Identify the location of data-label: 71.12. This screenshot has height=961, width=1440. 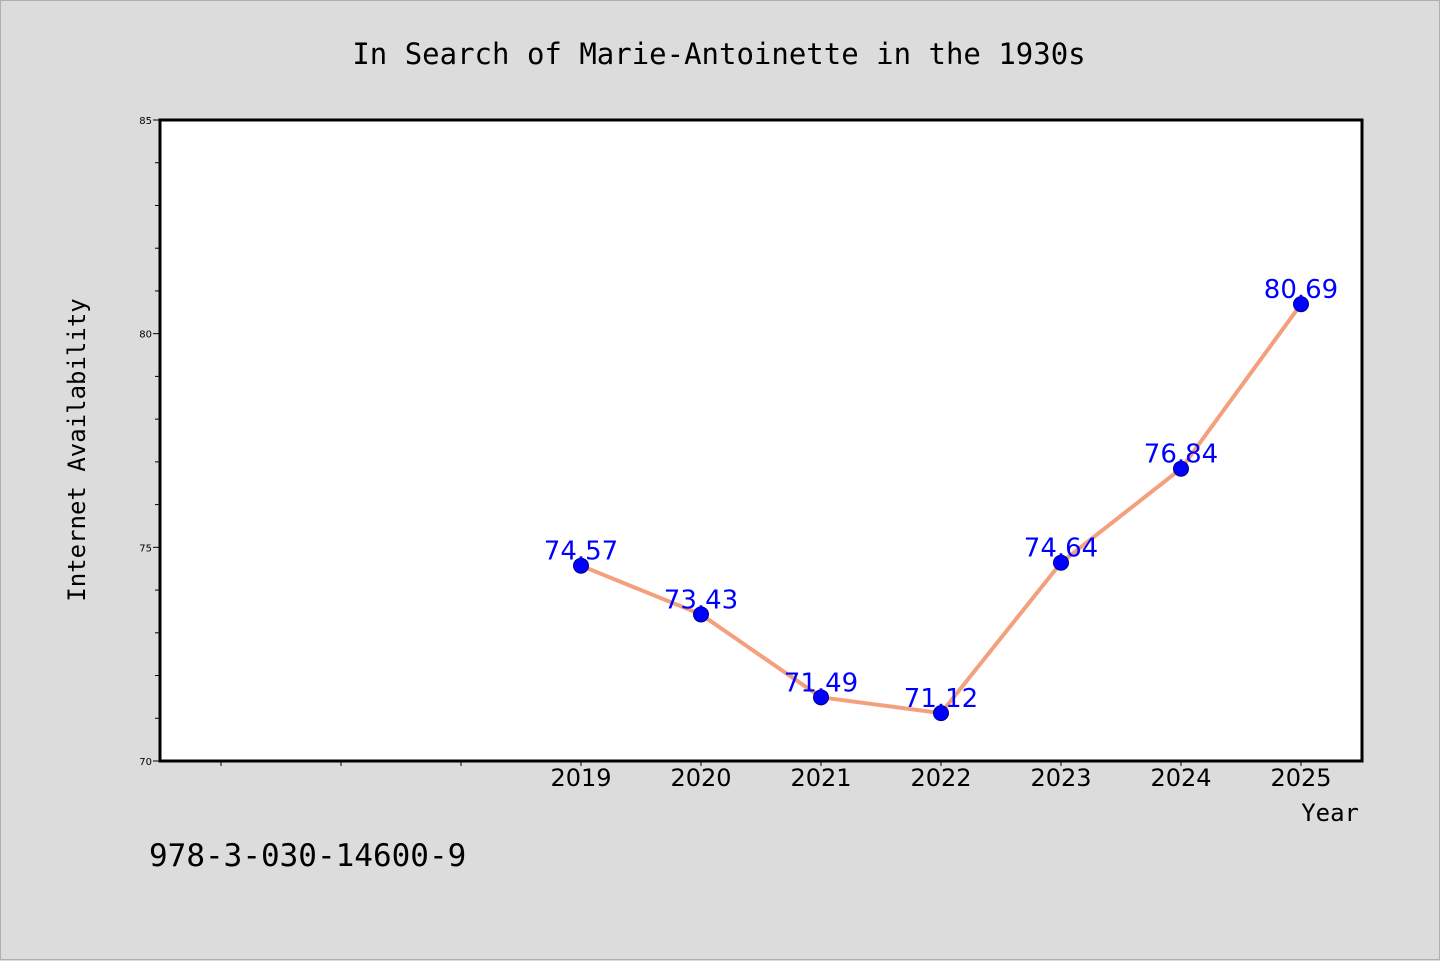
(941, 699).